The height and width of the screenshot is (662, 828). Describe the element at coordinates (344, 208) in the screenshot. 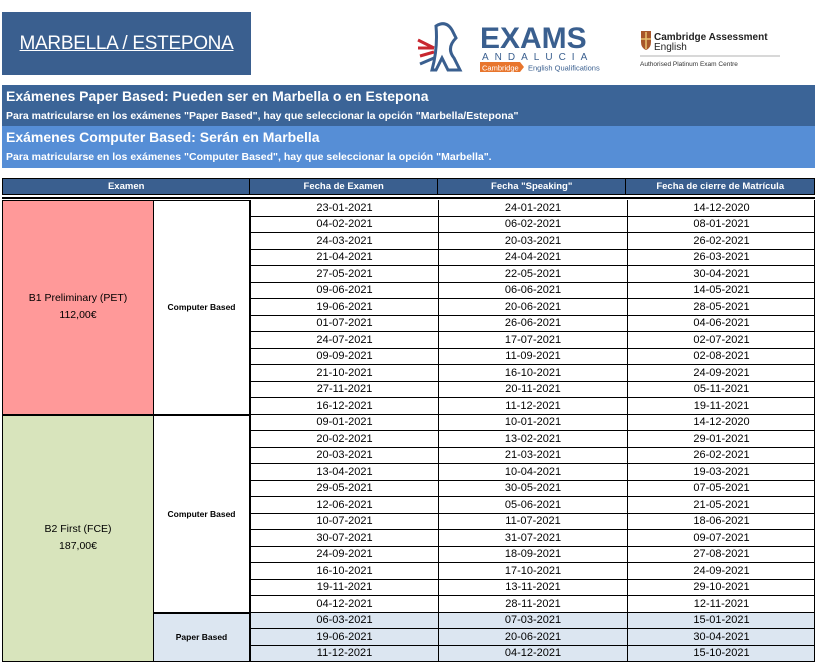

I see `exam-date: 23-01-2021` at that location.